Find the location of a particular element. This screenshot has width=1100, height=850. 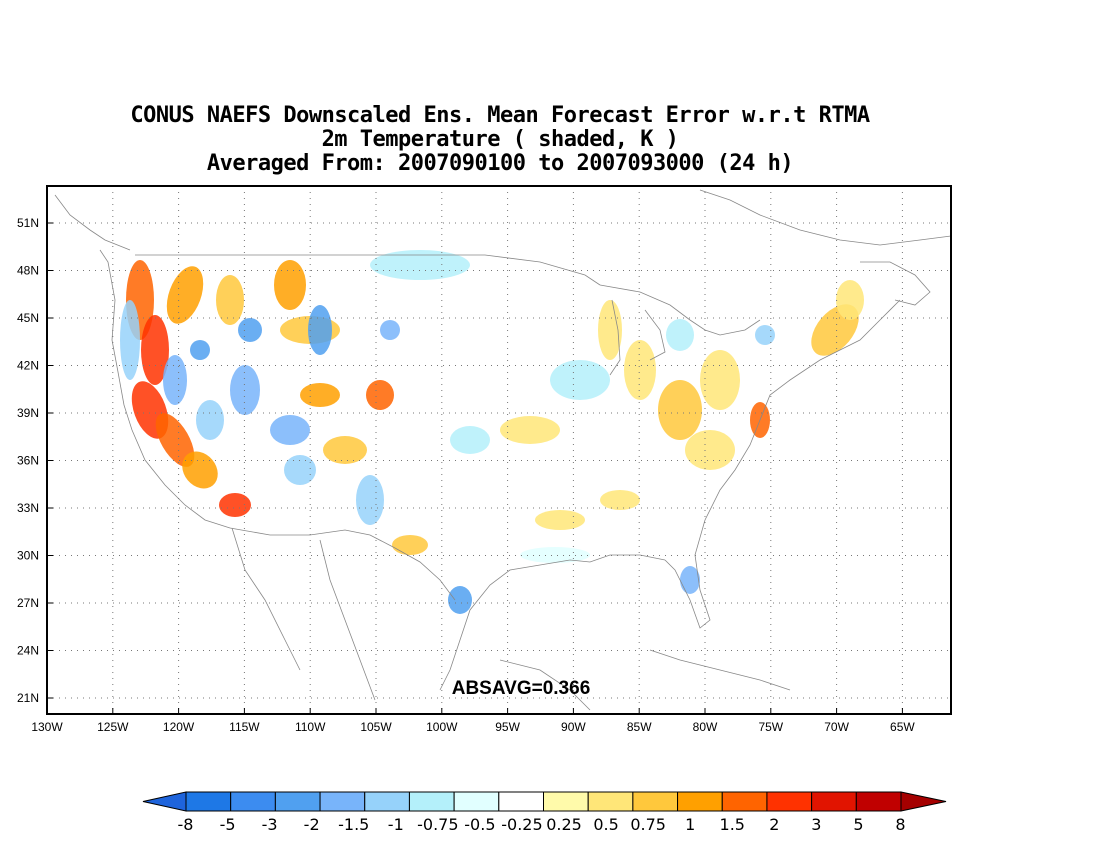

lat-label: 51N is located at coordinates (28, 223).